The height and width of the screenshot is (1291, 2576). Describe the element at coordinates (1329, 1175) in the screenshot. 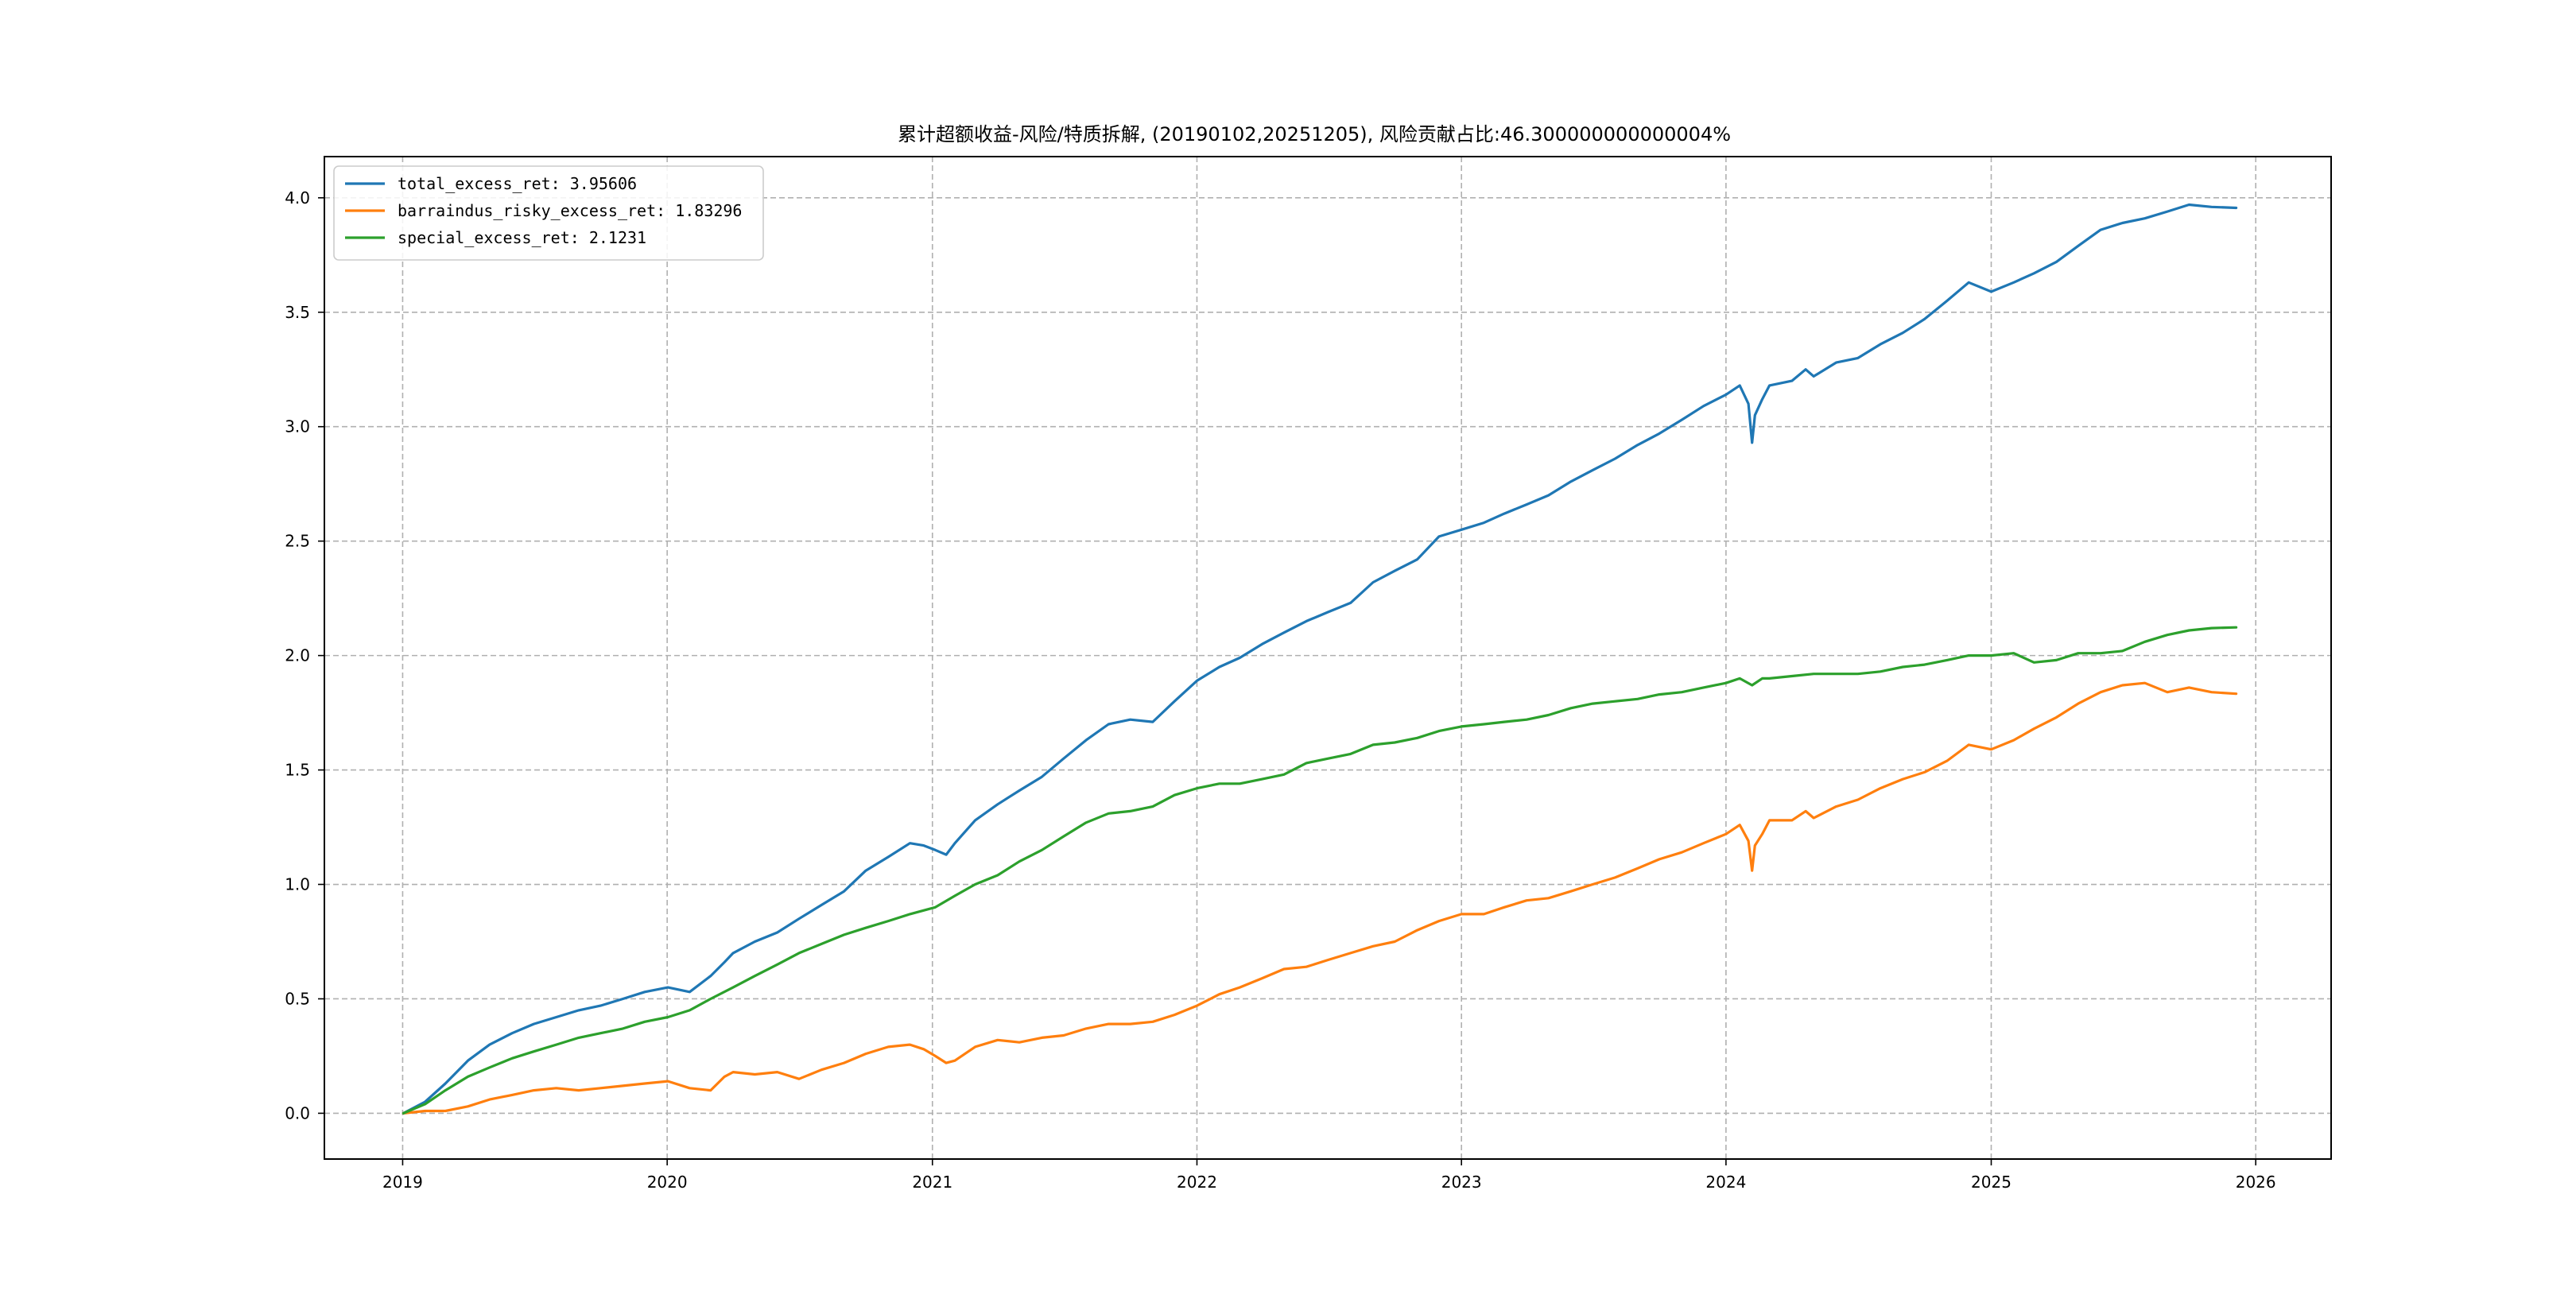

I see `x-axis: 2019 2020 2021 2022 2023 2024 2025 2026` at that location.